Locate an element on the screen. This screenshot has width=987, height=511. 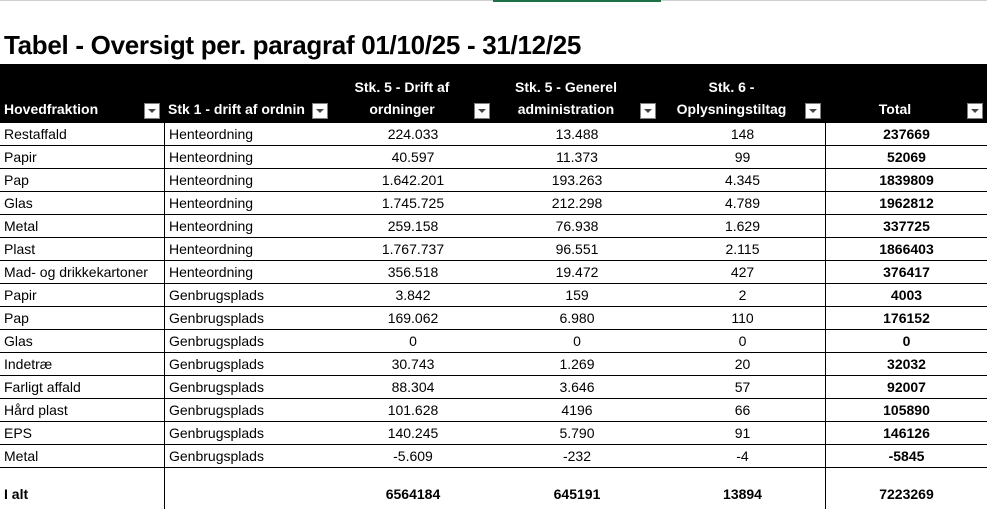
cell-stk5-drift: 101.628 is located at coordinates (413, 410).